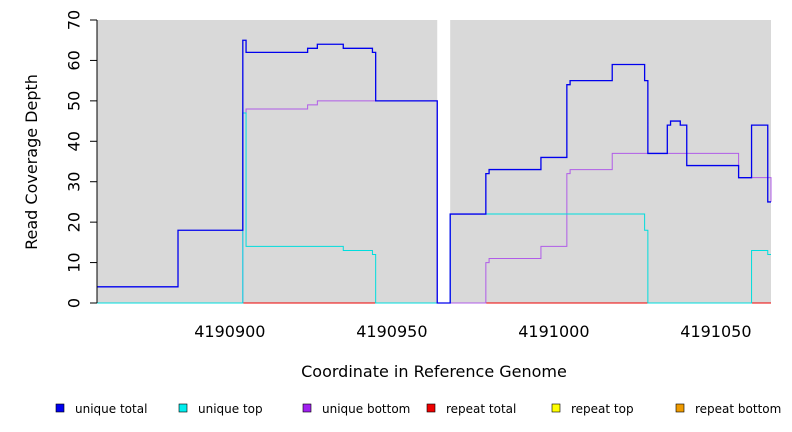 The image size is (792, 432). I want to click on legend-item-repeat-top: repeat top, so click(592, 409).